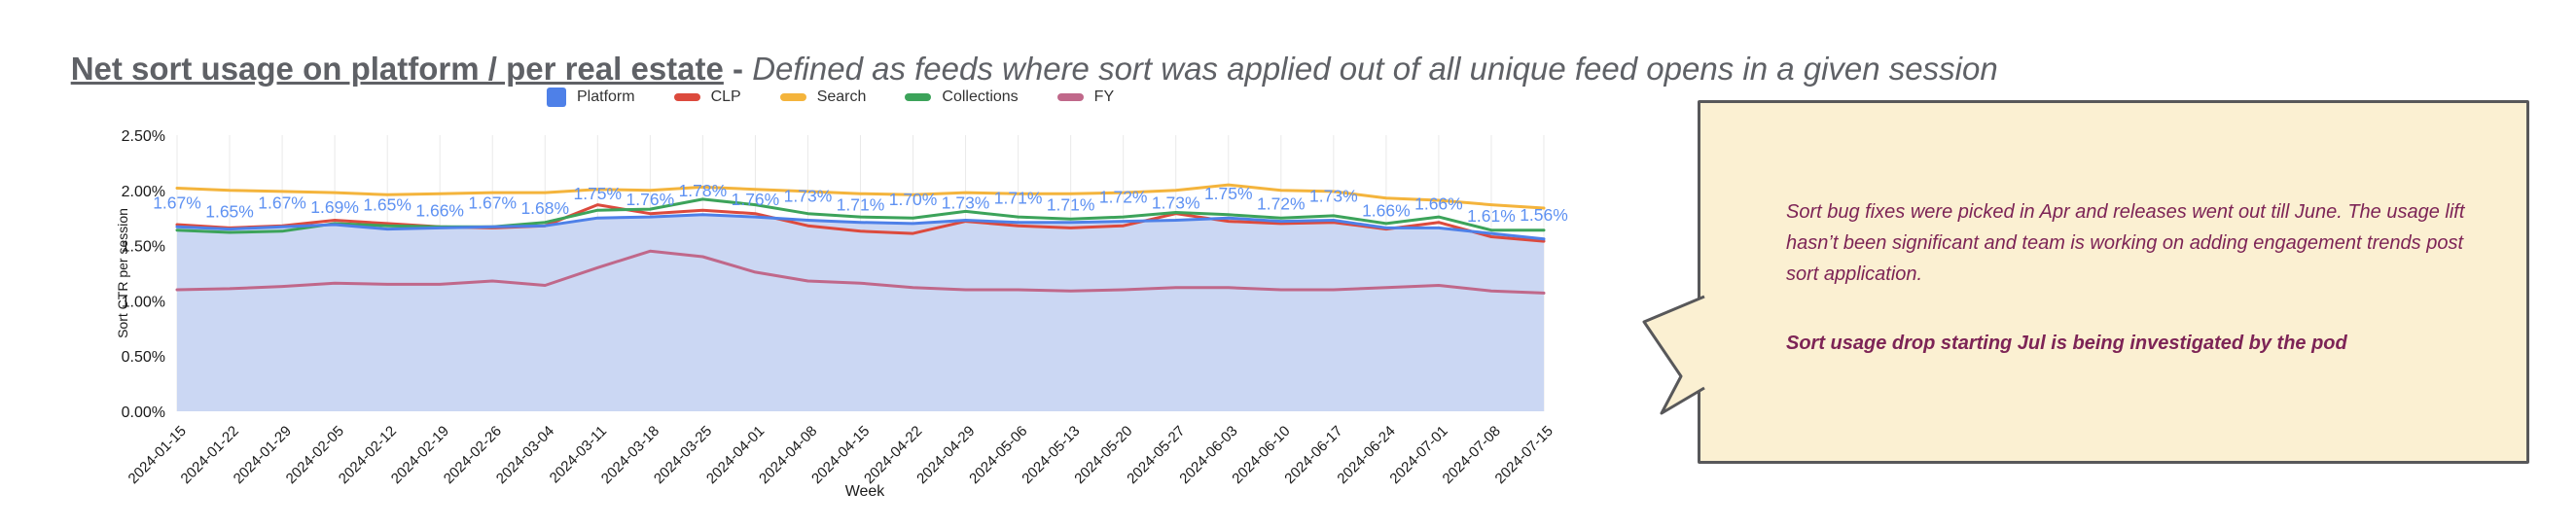 Image resolution: width=2576 pixels, height=527 pixels. What do you see at coordinates (841, 96) in the screenshot?
I see `legend-label: Search` at bounding box center [841, 96].